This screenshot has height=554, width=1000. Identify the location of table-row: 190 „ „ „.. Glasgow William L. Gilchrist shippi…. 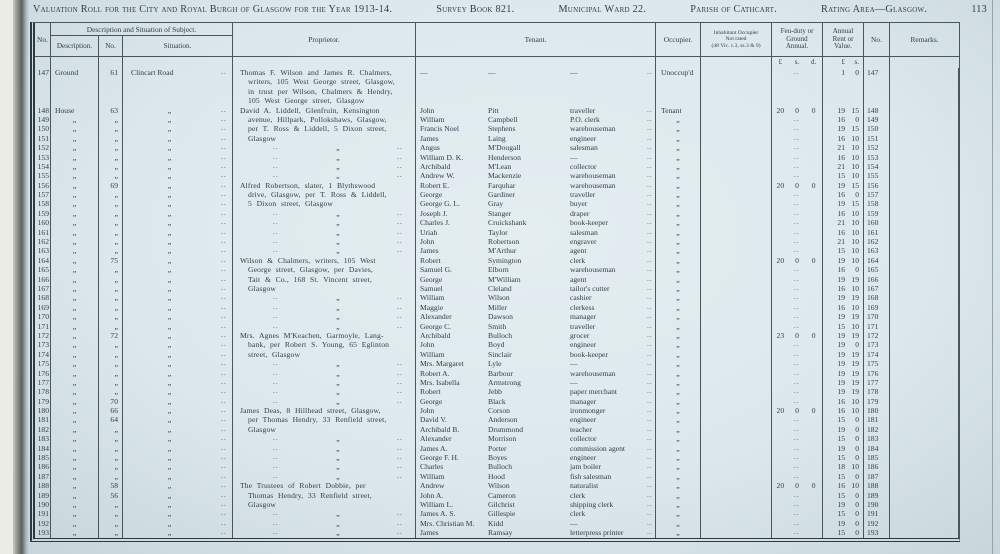
(497, 504).